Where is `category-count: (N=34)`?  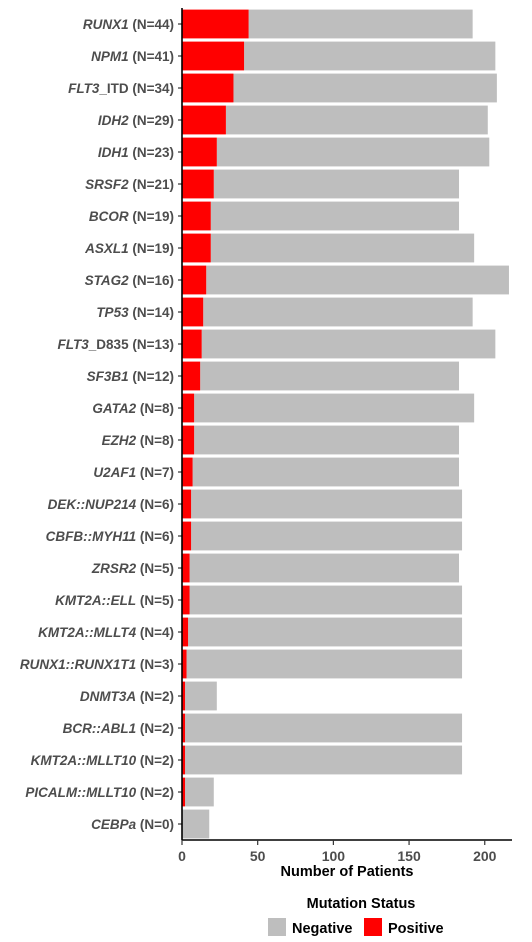
category-count: (N=34) is located at coordinates (151, 88).